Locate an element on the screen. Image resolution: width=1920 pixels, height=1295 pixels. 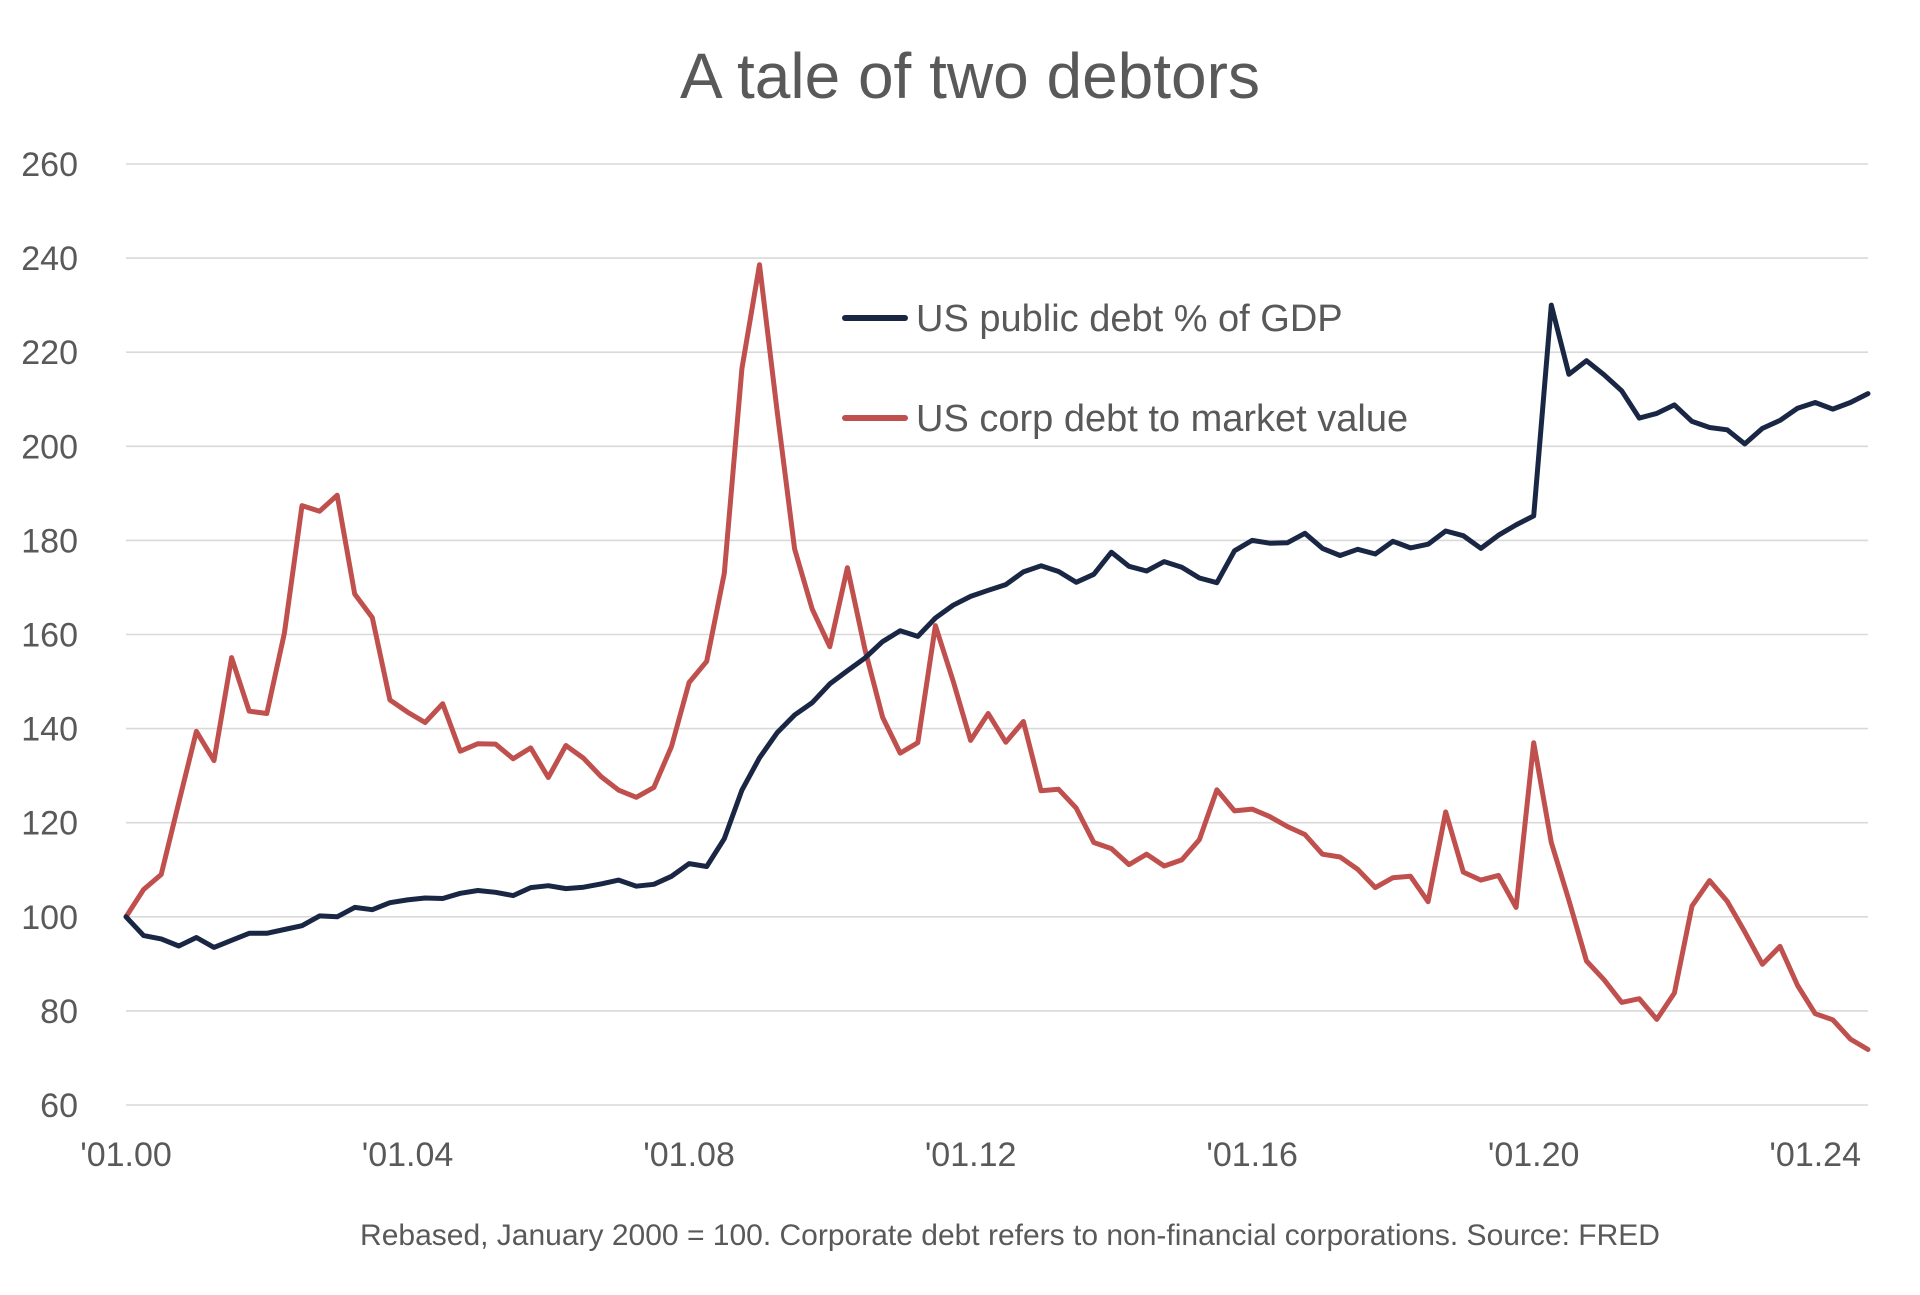
chart-title: A tale of two debtors is located at coordinates (970, 76).